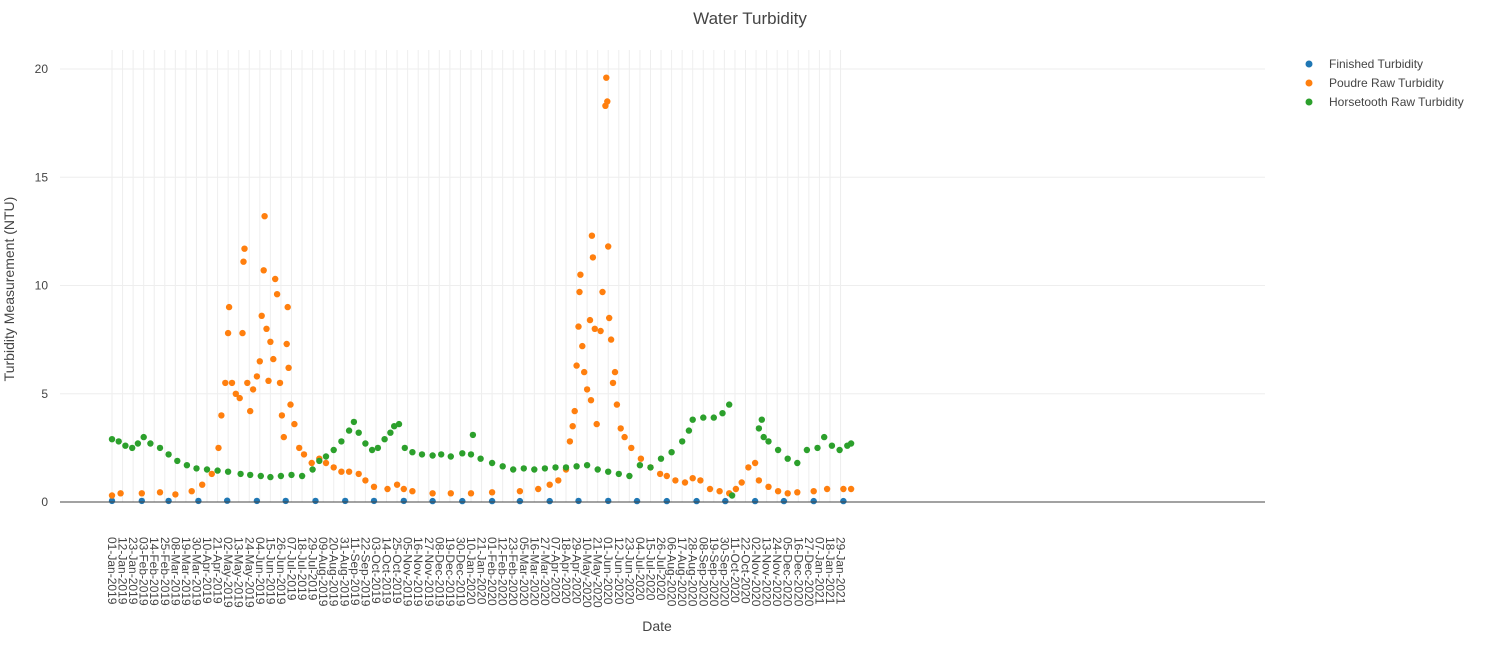  Describe the element at coordinates (376, 570) in the screenshot. I see `x-tick-label: 03-Oct-2019` at that location.